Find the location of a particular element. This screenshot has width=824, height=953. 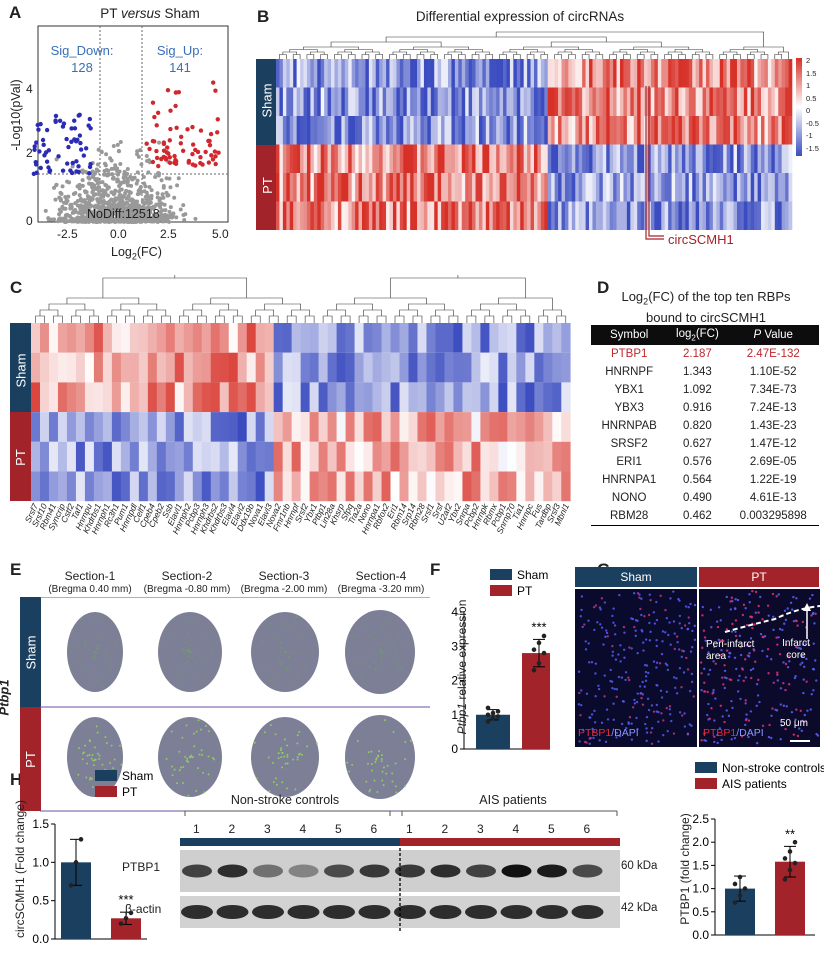

volcano-dot-down is located at coordinates (78, 166).